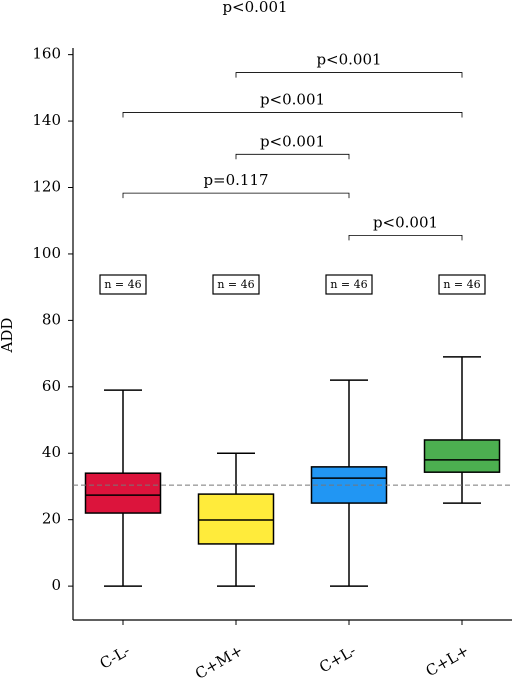 The image size is (512, 680). What do you see at coordinates (8, 336) in the screenshot?
I see `y-axis-label: ADD` at bounding box center [8, 336].